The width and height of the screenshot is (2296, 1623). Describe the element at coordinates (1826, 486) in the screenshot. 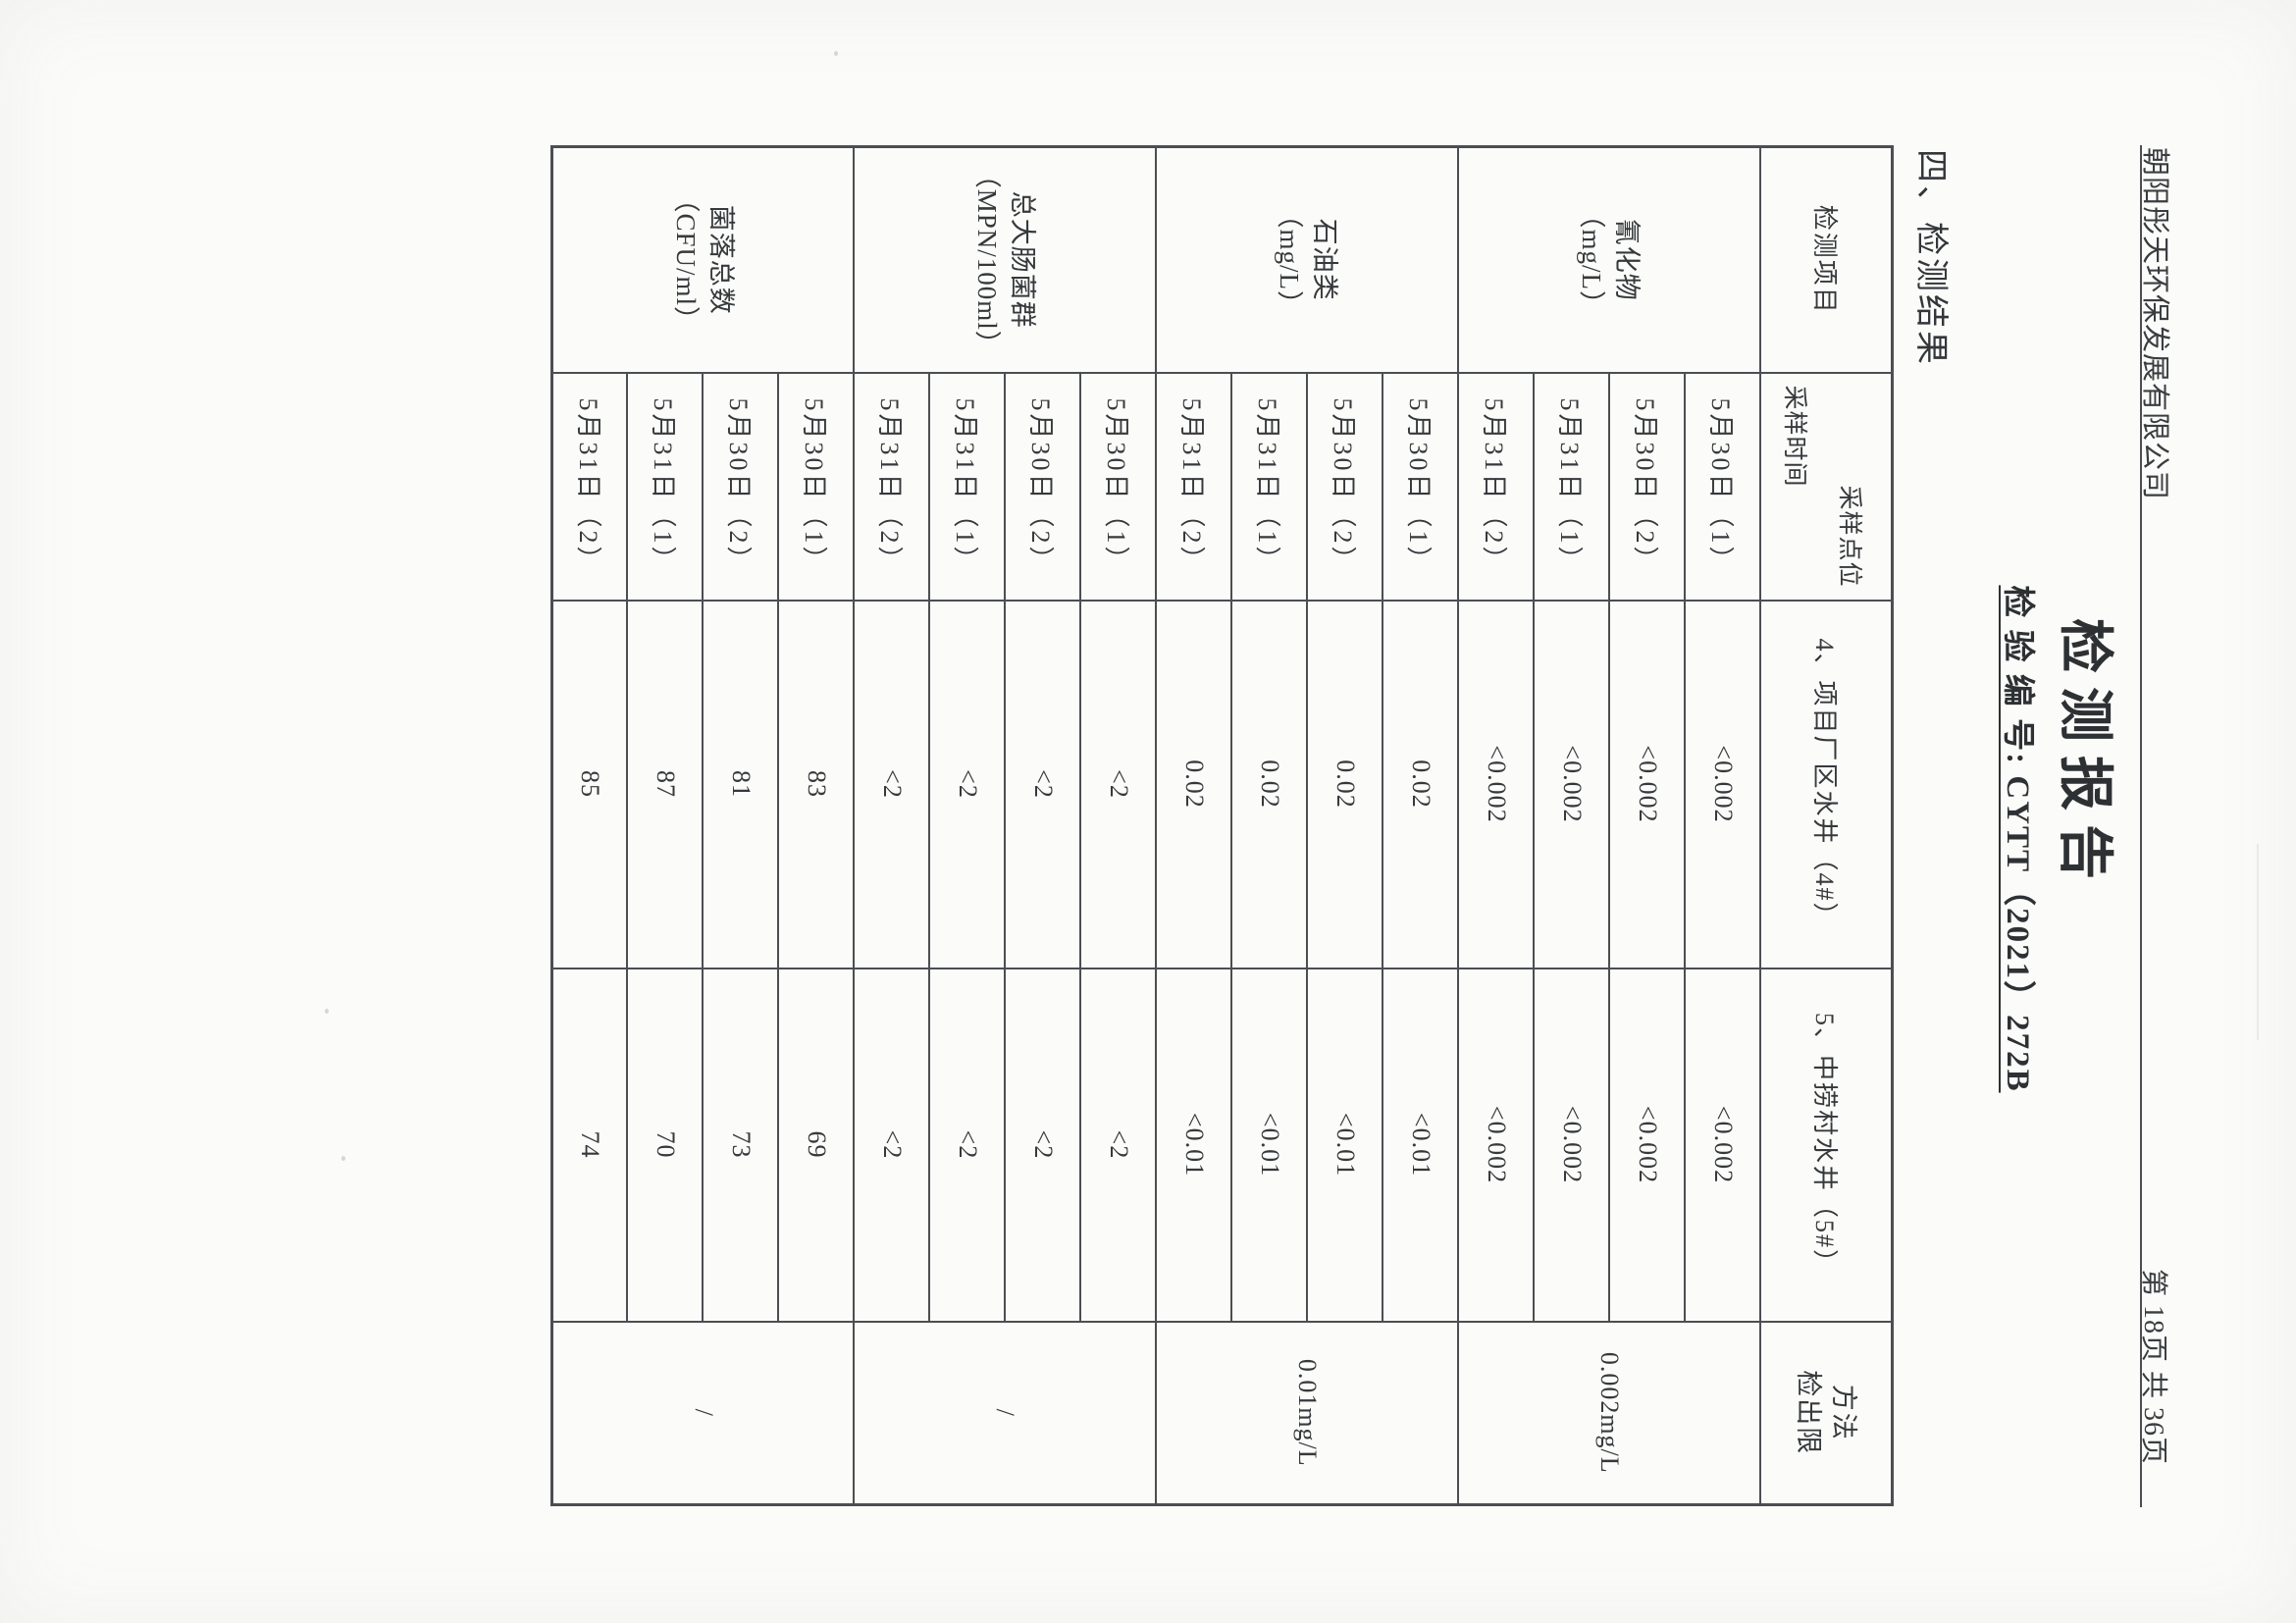

I see `corner-cell: 采样点位 采样时间` at that location.